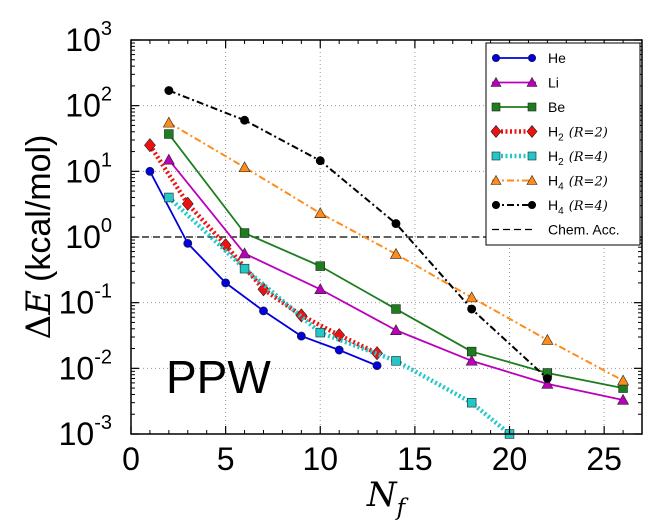  I want to click on y-axis-label: ΔE (kcal/mol), so click(39, 237).